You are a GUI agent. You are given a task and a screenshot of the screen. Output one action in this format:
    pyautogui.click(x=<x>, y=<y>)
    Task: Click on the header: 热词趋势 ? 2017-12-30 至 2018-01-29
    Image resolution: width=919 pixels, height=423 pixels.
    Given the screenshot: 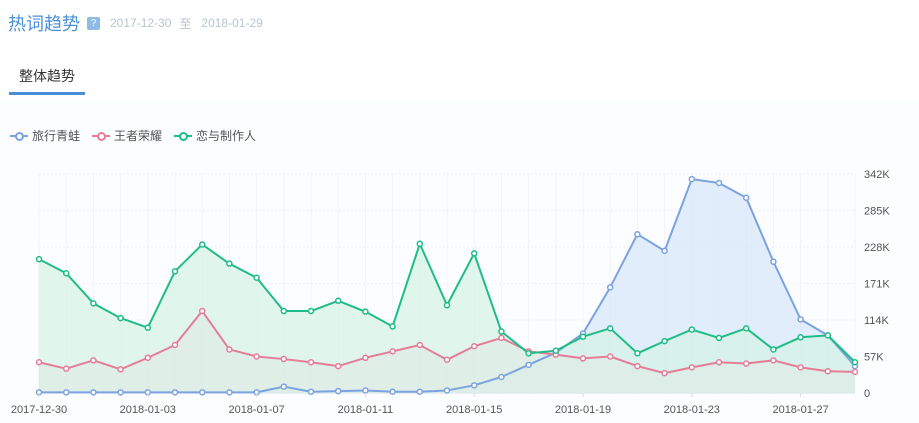 What is the action you would take?
    pyautogui.click(x=135, y=23)
    